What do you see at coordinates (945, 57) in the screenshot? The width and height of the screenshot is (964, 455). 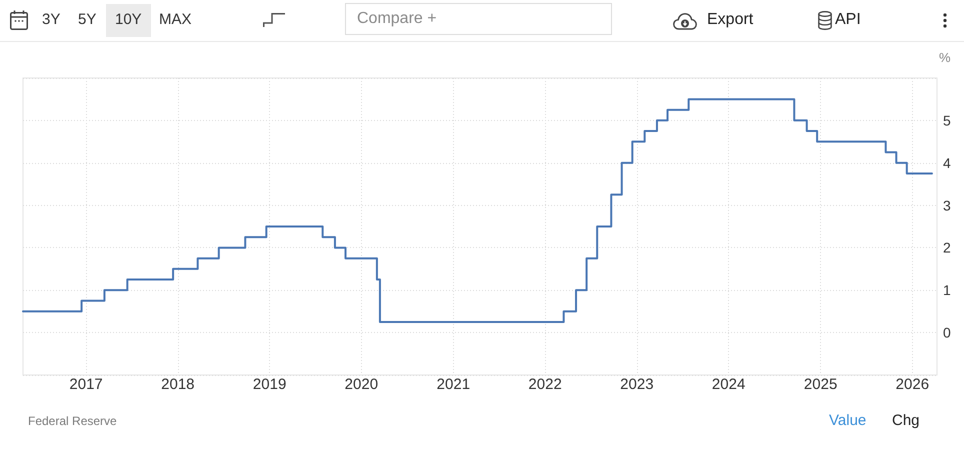 I see `y-axis-title: %` at bounding box center [945, 57].